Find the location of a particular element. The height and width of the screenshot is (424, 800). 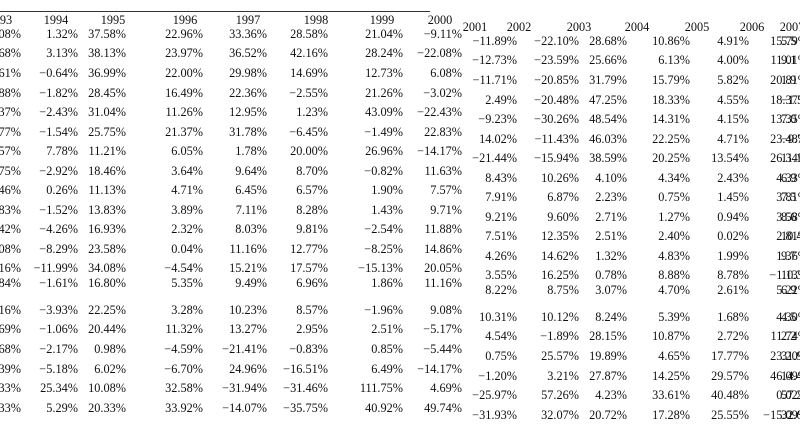

table-cell: 24.96% is located at coordinates (248, 369).